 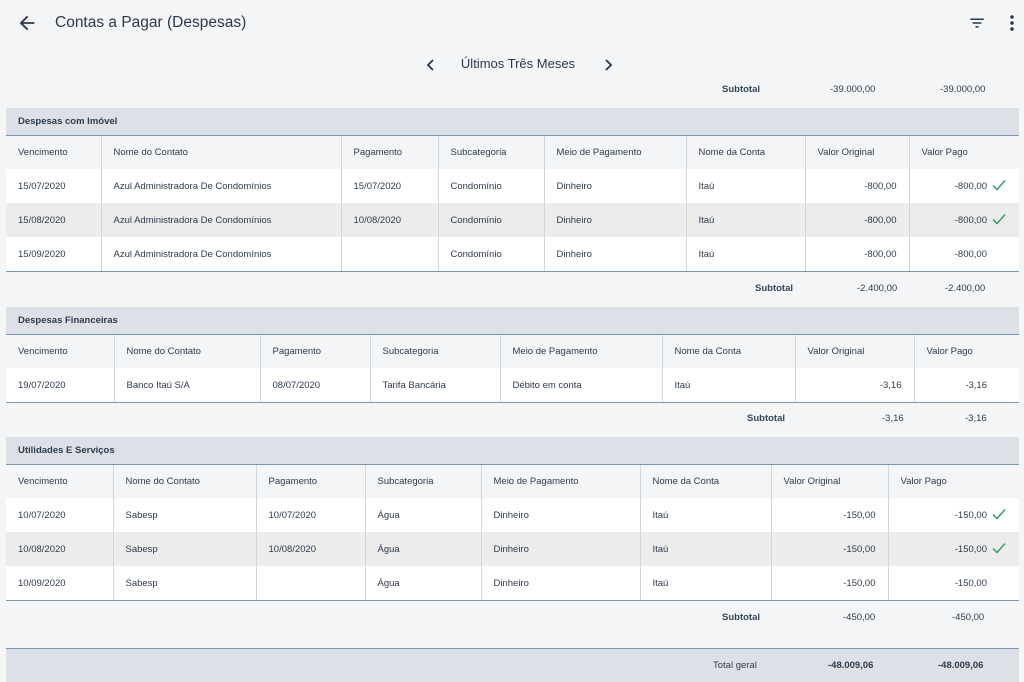 I want to click on subtotal-paid: -39.000,00, so click(x=963, y=89).